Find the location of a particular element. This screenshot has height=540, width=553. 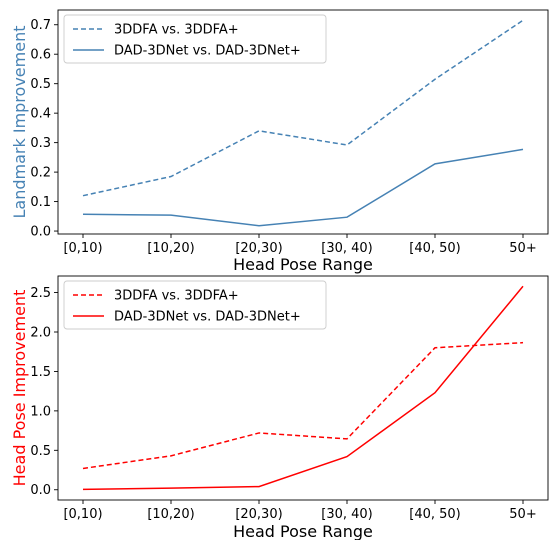

y-tick-label: 0.4 is located at coordinates (40, 114).